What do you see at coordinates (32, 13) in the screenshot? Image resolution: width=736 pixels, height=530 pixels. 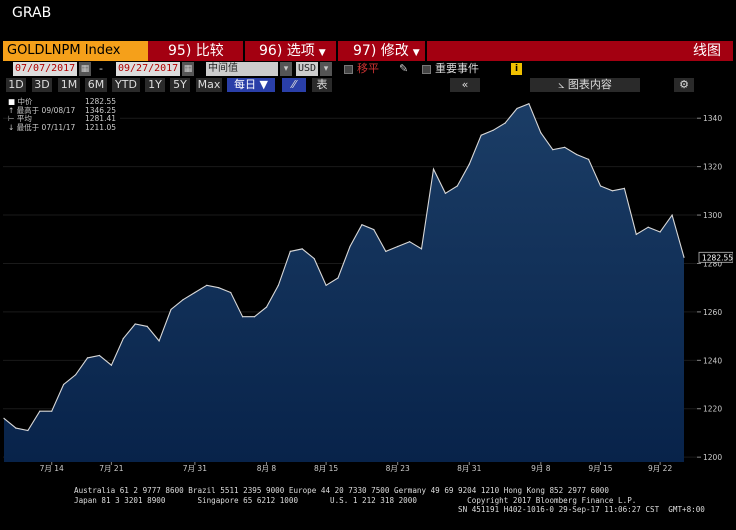 I see `window-title: GRAB` at bounding box center [32, 13].